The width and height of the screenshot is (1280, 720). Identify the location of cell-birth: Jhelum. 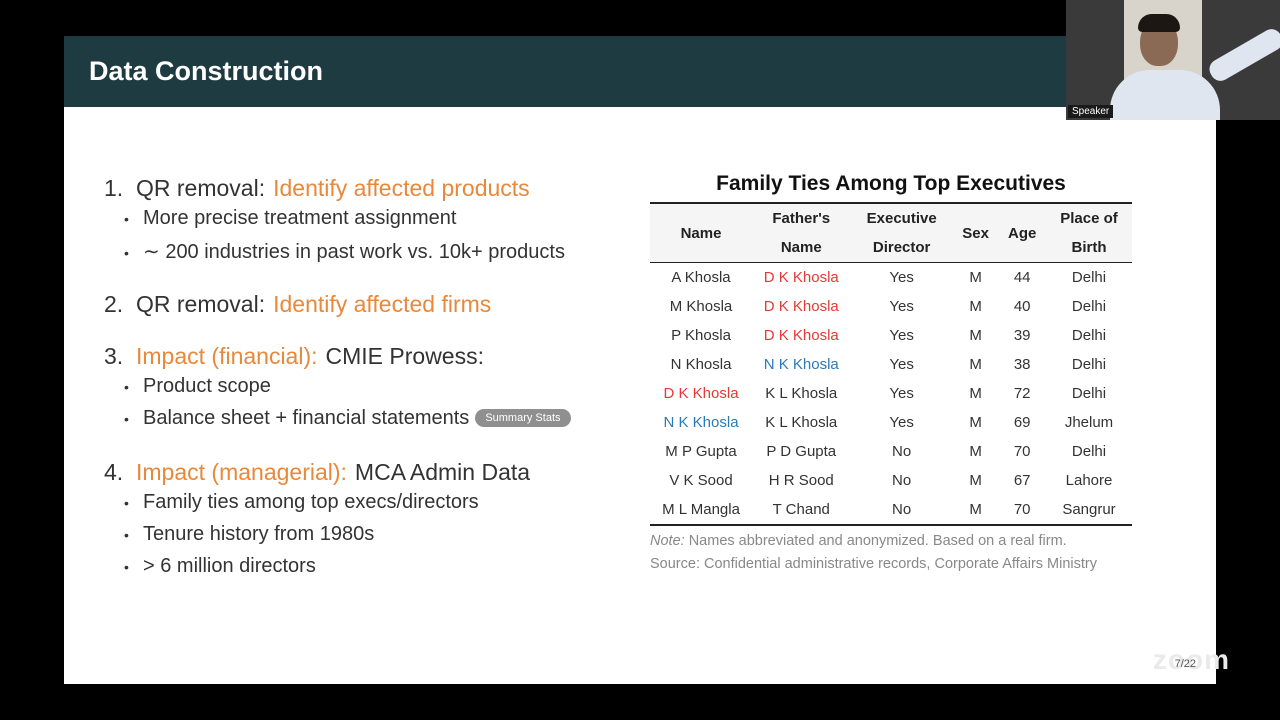
(1089, 422).